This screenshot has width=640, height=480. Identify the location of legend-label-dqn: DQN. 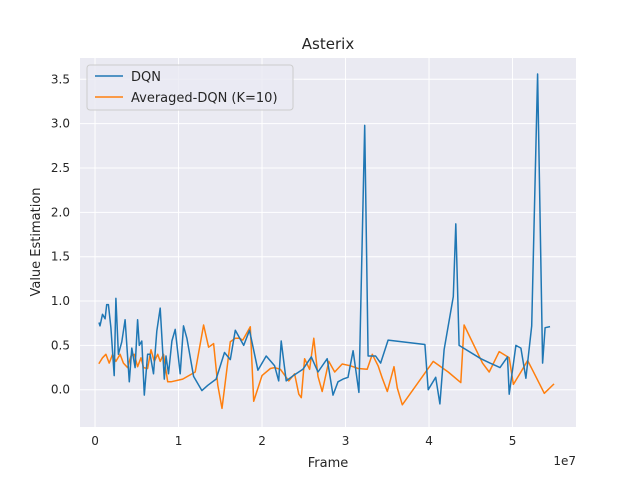
(146, 77).